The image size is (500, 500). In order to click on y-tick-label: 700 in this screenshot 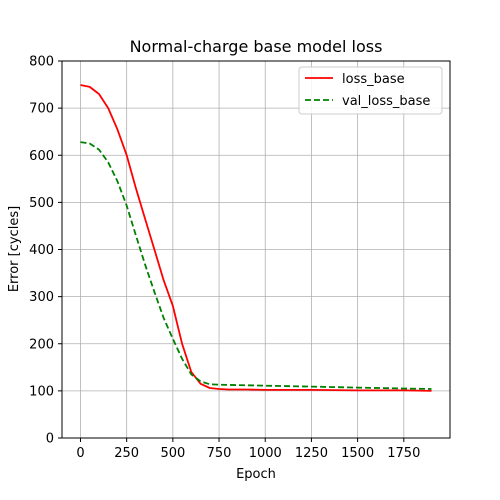, I will do `click(41, 109)`.